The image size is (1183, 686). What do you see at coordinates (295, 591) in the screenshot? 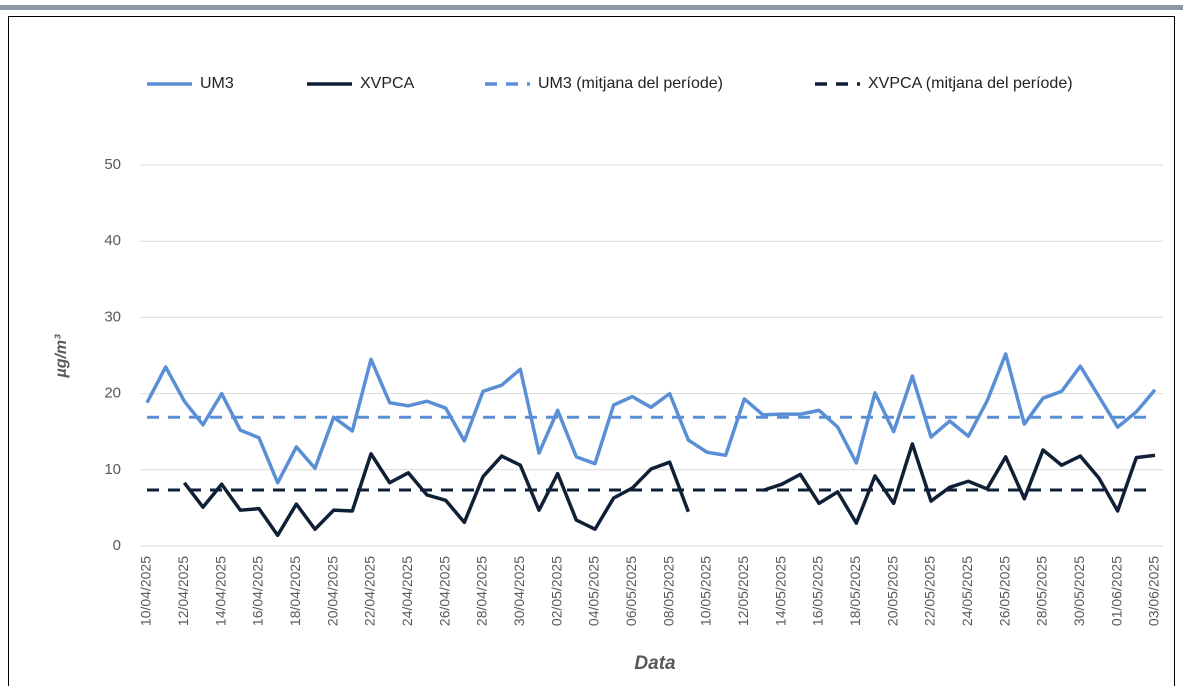
I see `x-tick-label: 18/04/2025` at bounding box center [295, 591].